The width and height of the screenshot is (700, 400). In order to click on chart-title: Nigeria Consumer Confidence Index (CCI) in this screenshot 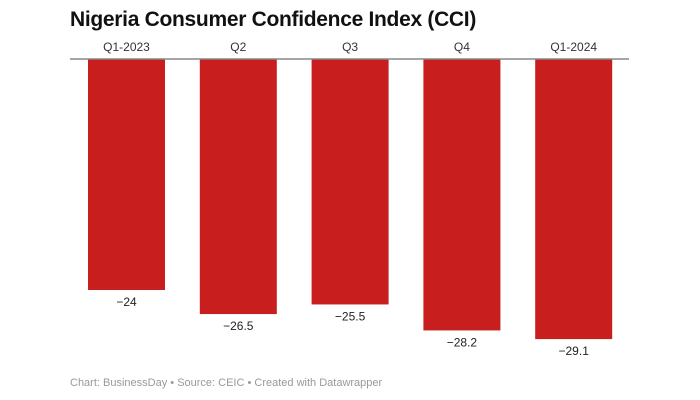, I will do `click(273, 19)`.